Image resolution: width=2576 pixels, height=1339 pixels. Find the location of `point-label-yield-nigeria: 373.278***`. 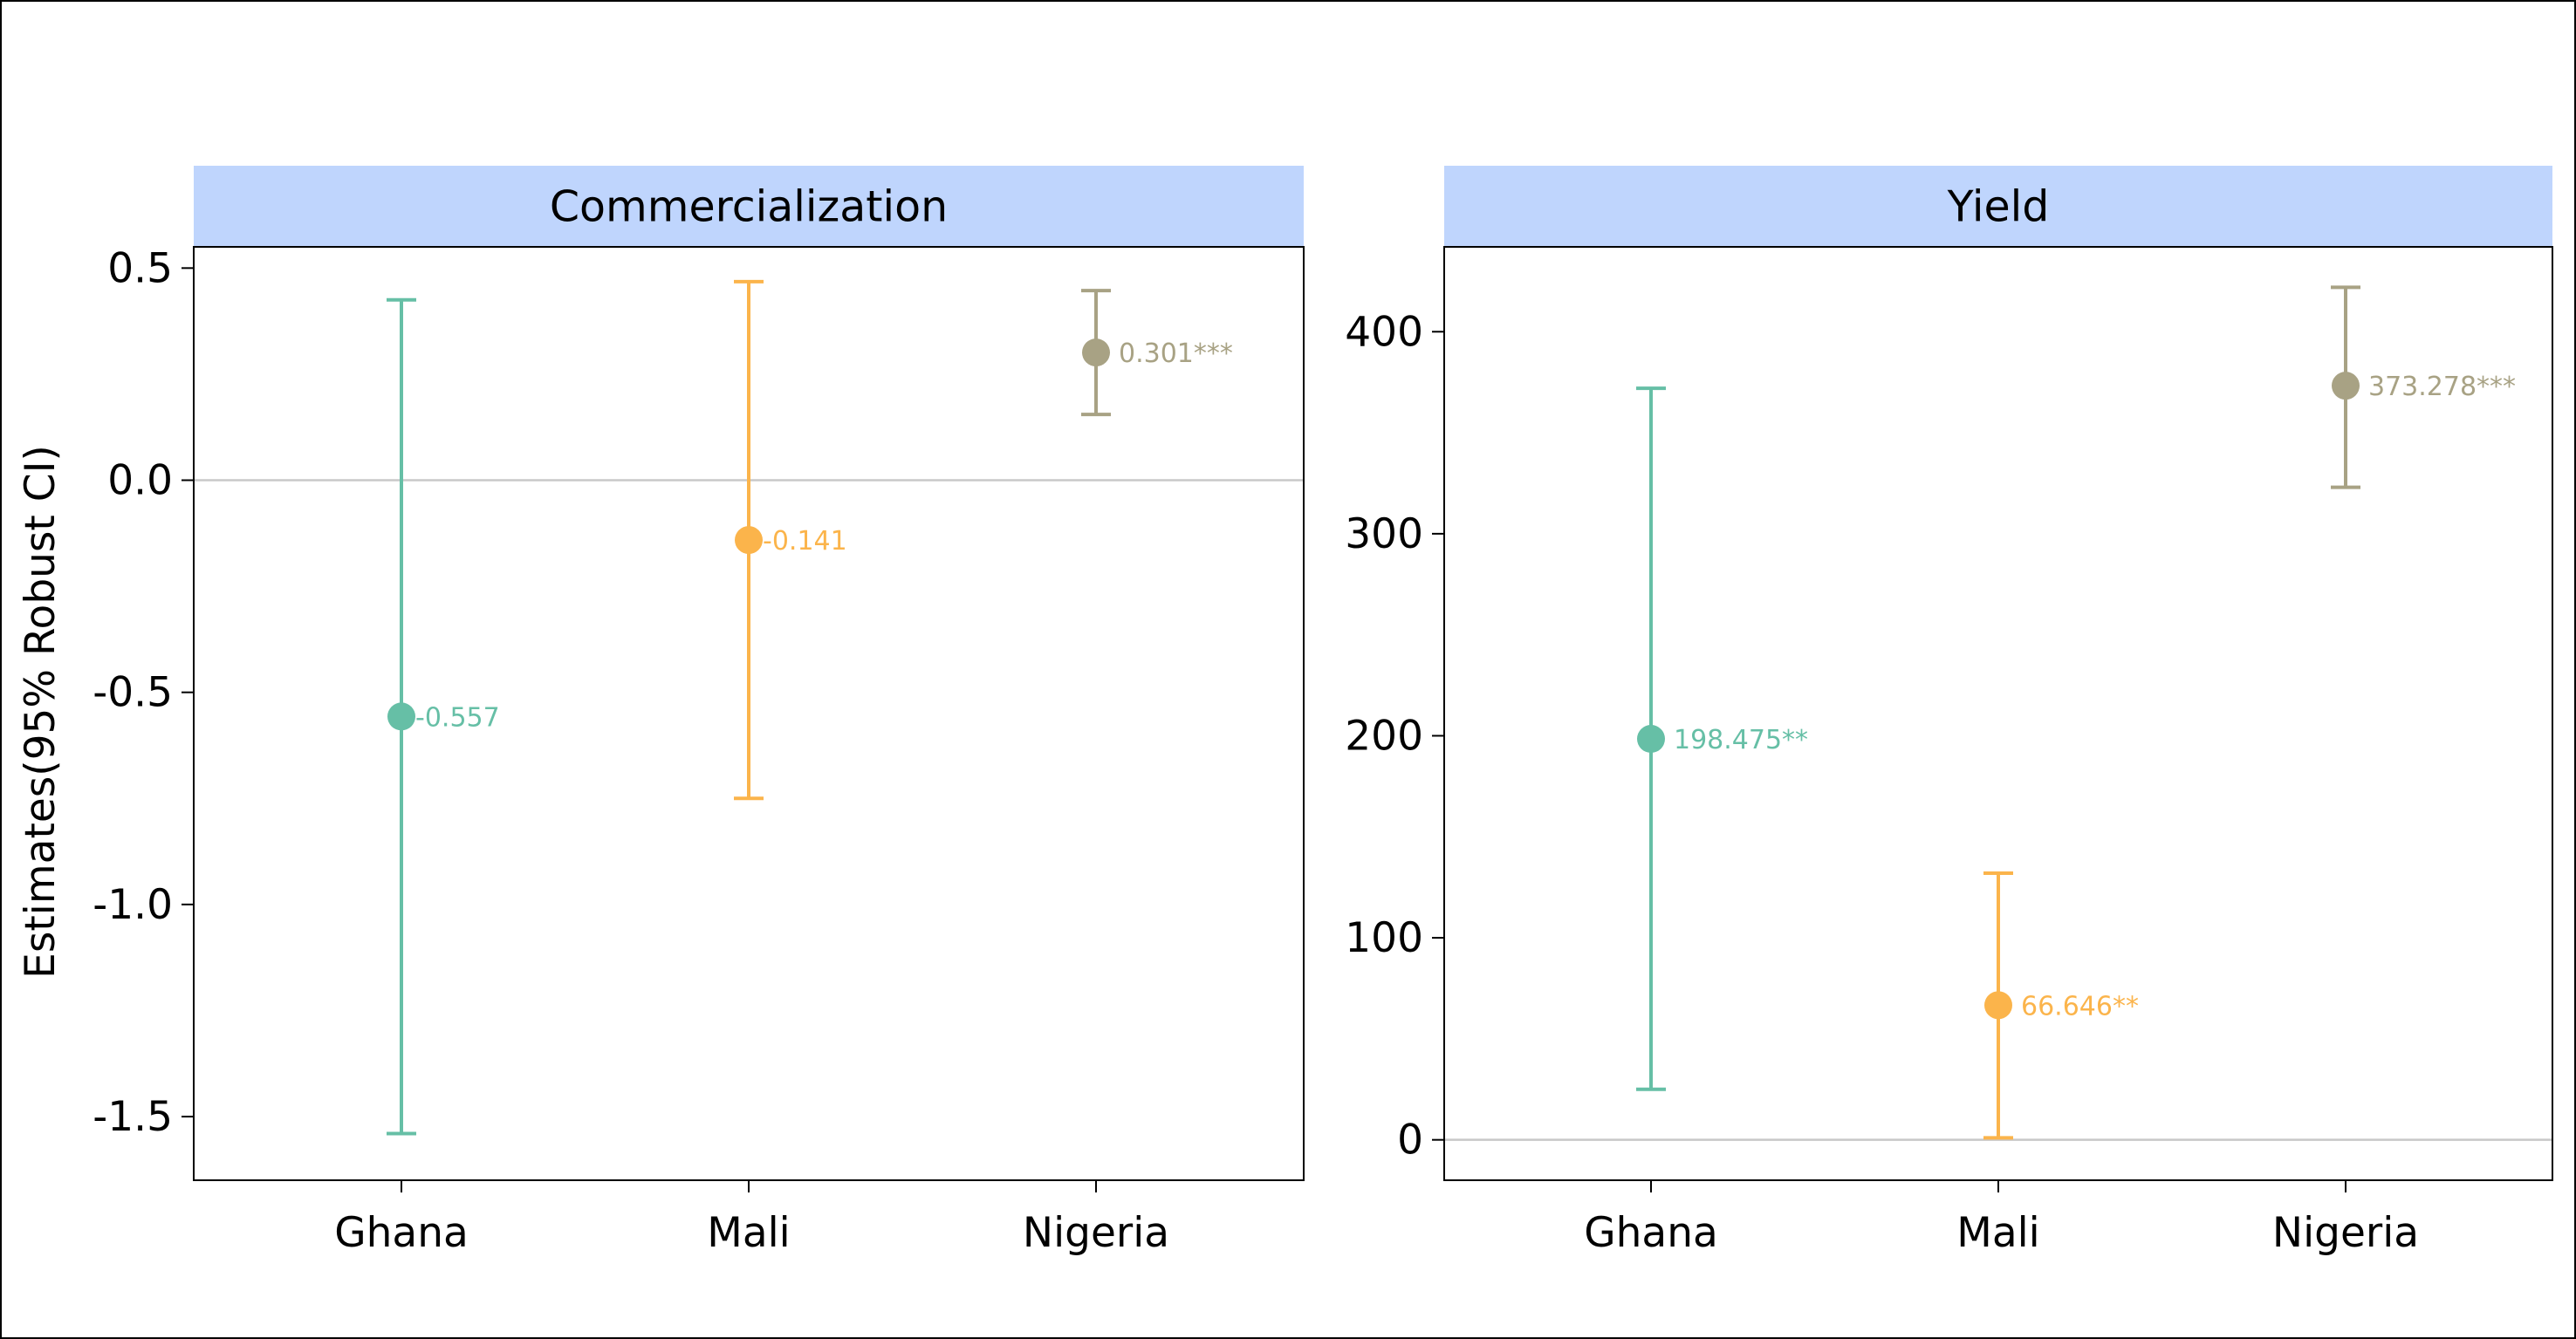

point-label-yield-nigeria: 373.278*** is located at coordinates (2442, 387).